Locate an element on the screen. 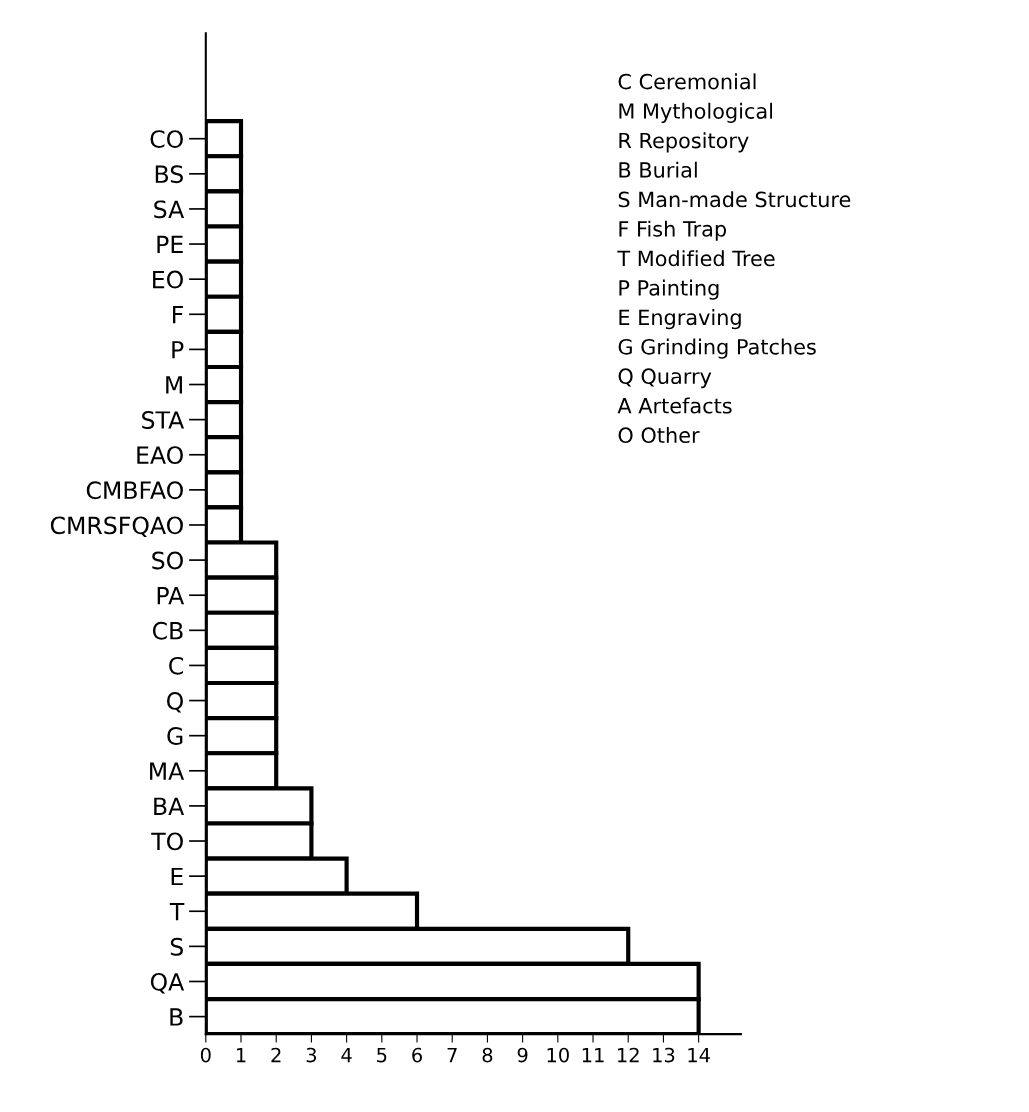  y-tick-label: P is located at coordinates (178, 350).